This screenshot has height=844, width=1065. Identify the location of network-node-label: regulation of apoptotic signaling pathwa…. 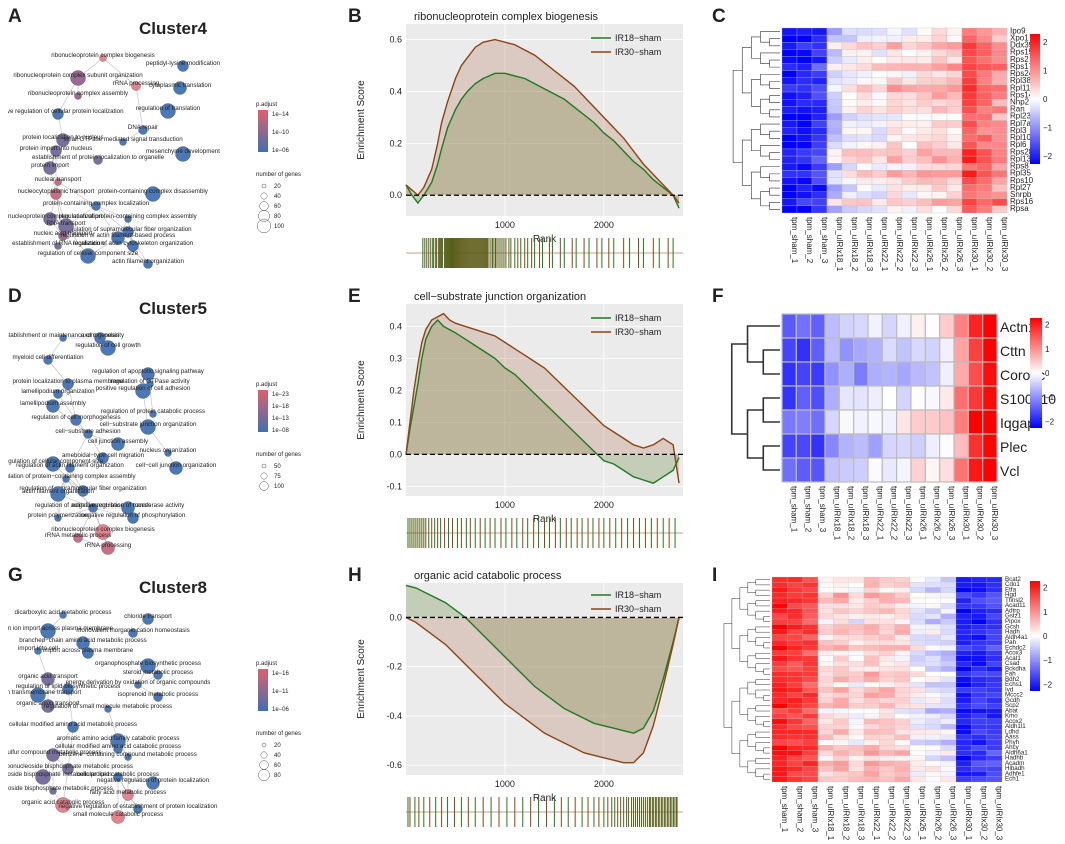
(148, 371).